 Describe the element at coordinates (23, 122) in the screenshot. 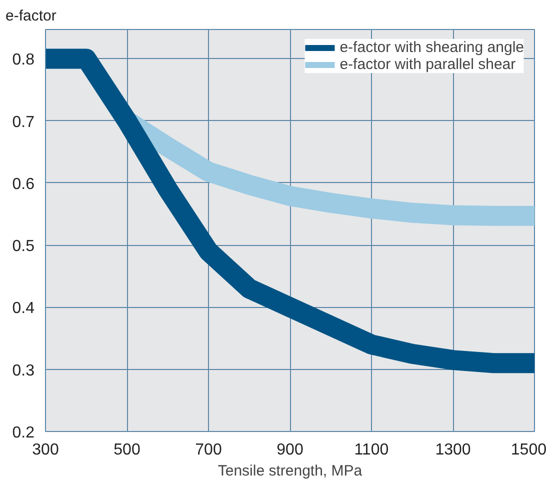

I see `y-tick-label: 0.7` at that location.